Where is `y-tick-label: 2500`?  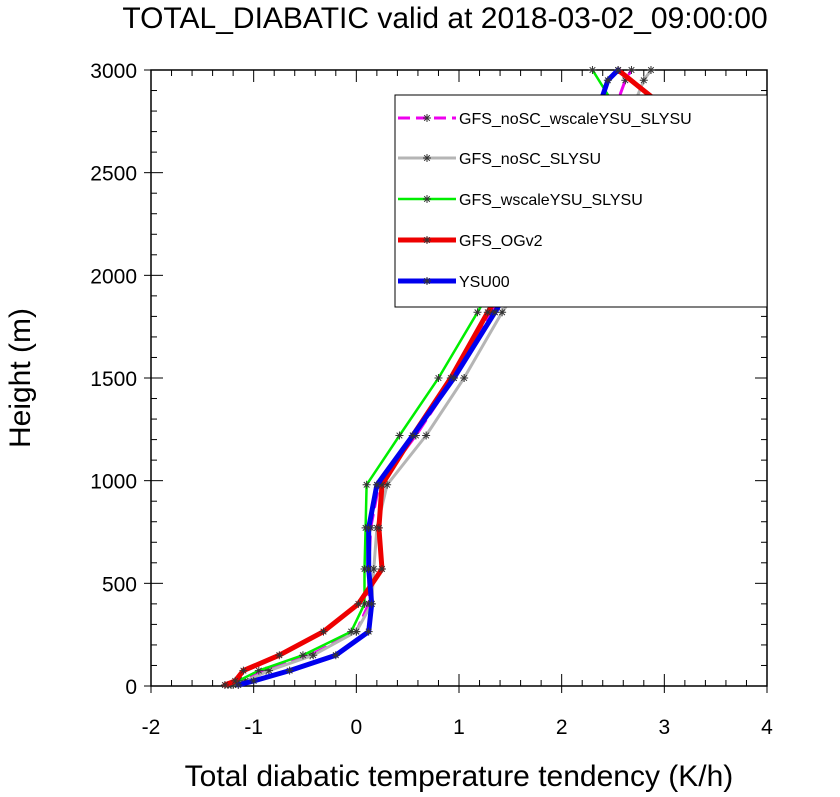 y-tick-label: 2500 is located at coordinates (113, 174).